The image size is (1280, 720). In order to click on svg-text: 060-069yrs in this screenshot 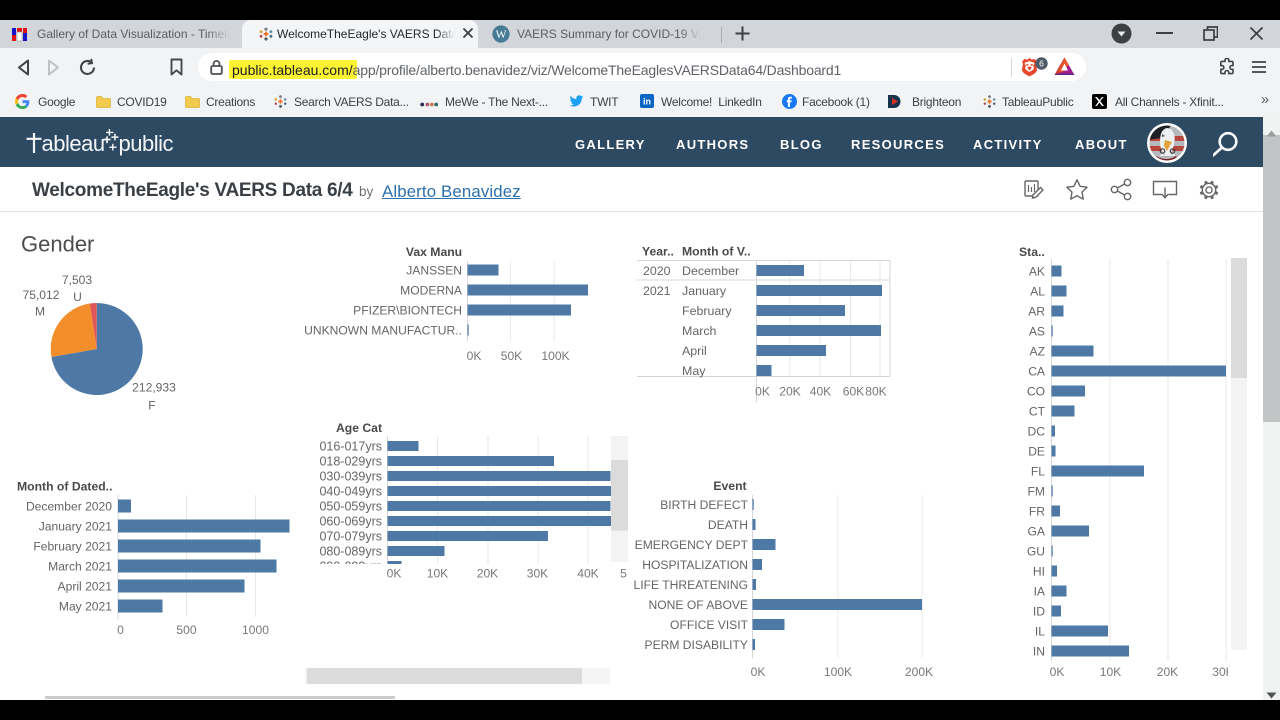, I will do `click(350, 522)`.